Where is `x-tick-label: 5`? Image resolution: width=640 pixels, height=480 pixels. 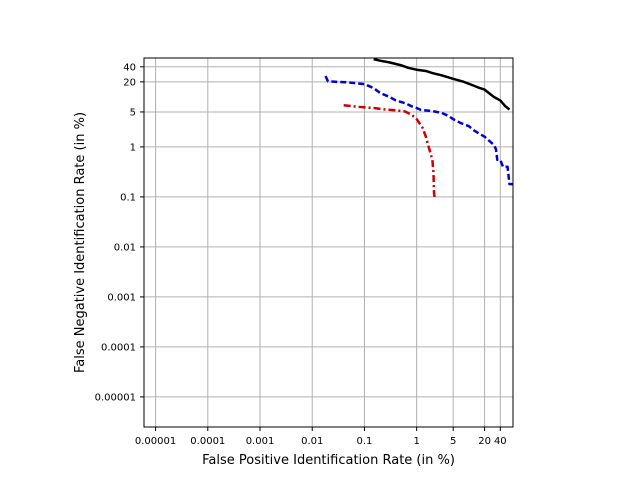 x-tick-label: 5 is located at coordinates (453, 441).